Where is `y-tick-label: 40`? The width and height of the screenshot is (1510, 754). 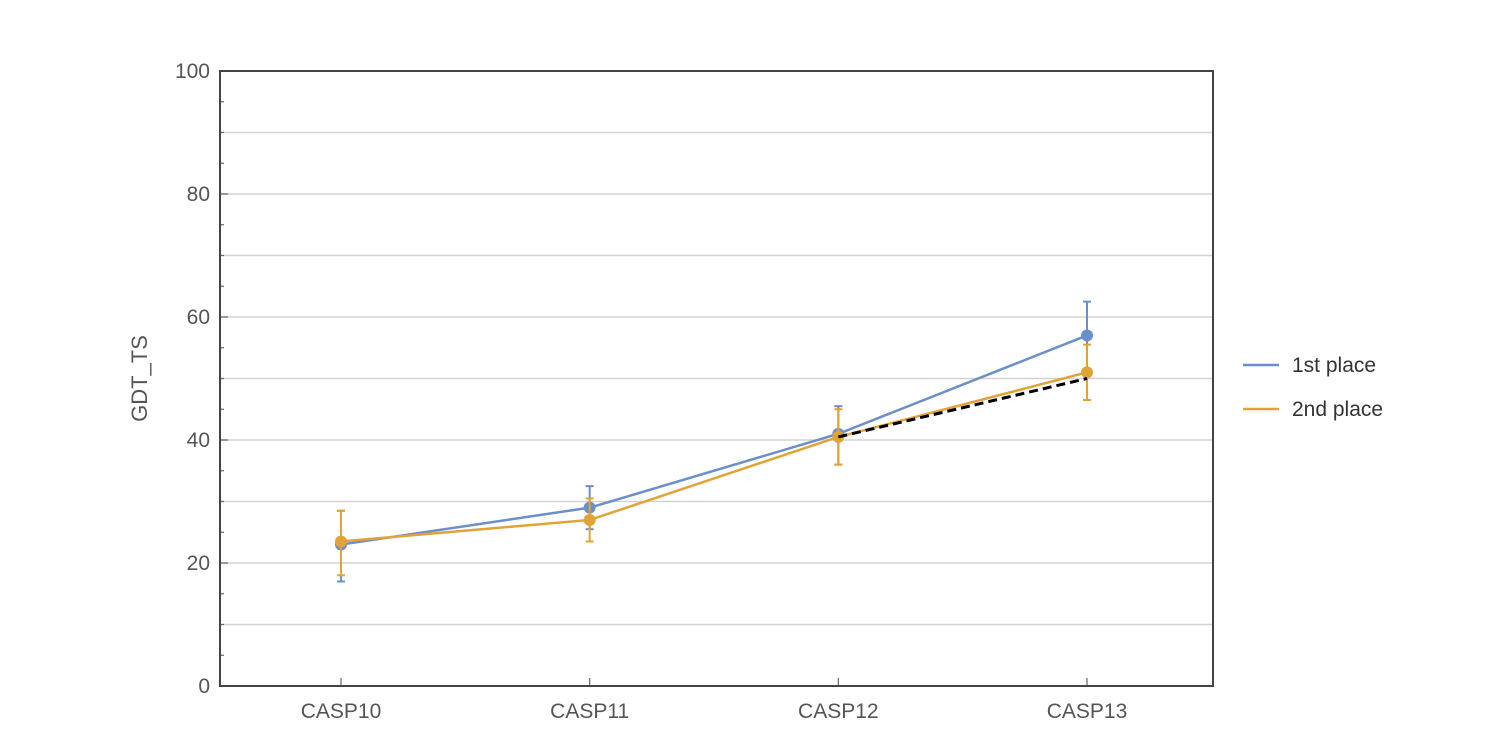 y-tick-label: 40 is located at coordinates (198, 440).